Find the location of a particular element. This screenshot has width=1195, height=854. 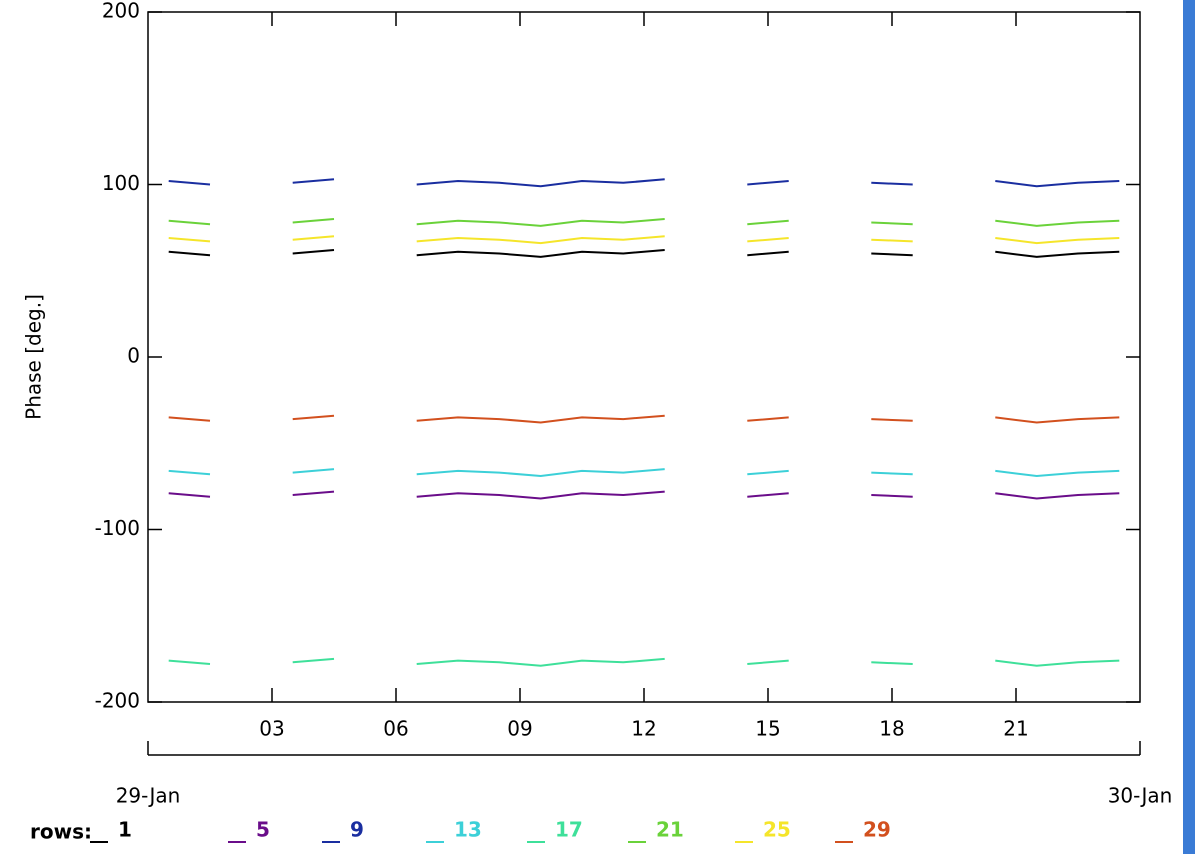

legend-label: 1 is located at coordinates (125, 830).